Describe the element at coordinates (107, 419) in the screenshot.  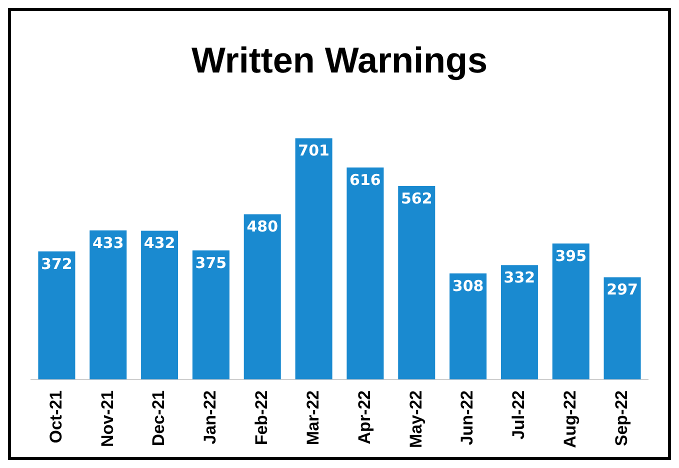
I see `x-tick-label: Nov-21` at that location.